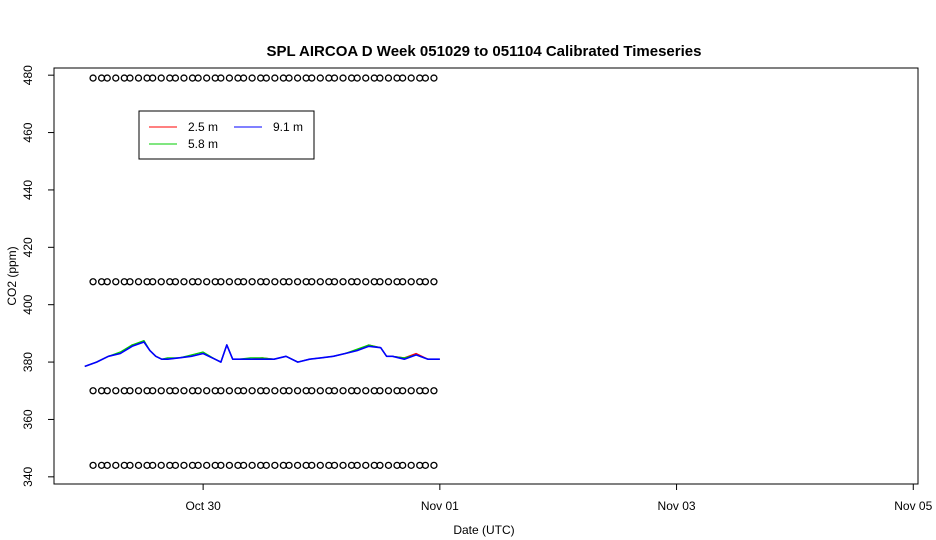 The image size is (936, 540). I want to click on series-line-9-1-m, so click(262, 354).